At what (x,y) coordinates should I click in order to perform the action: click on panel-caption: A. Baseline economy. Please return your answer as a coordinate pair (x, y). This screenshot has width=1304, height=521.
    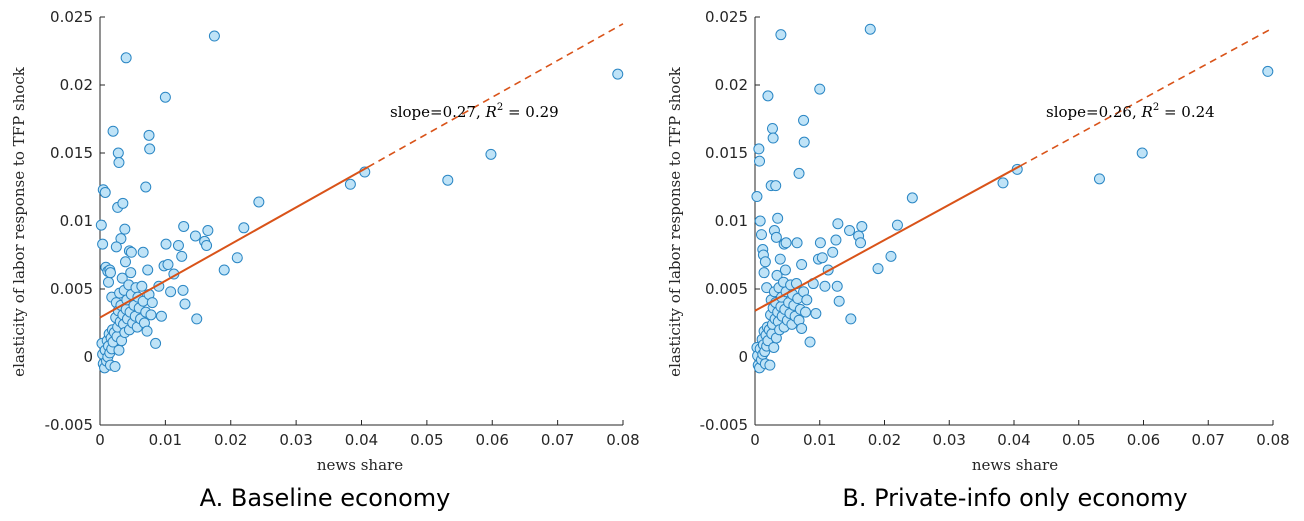
    Looking at the image, I should click on (325, 498).